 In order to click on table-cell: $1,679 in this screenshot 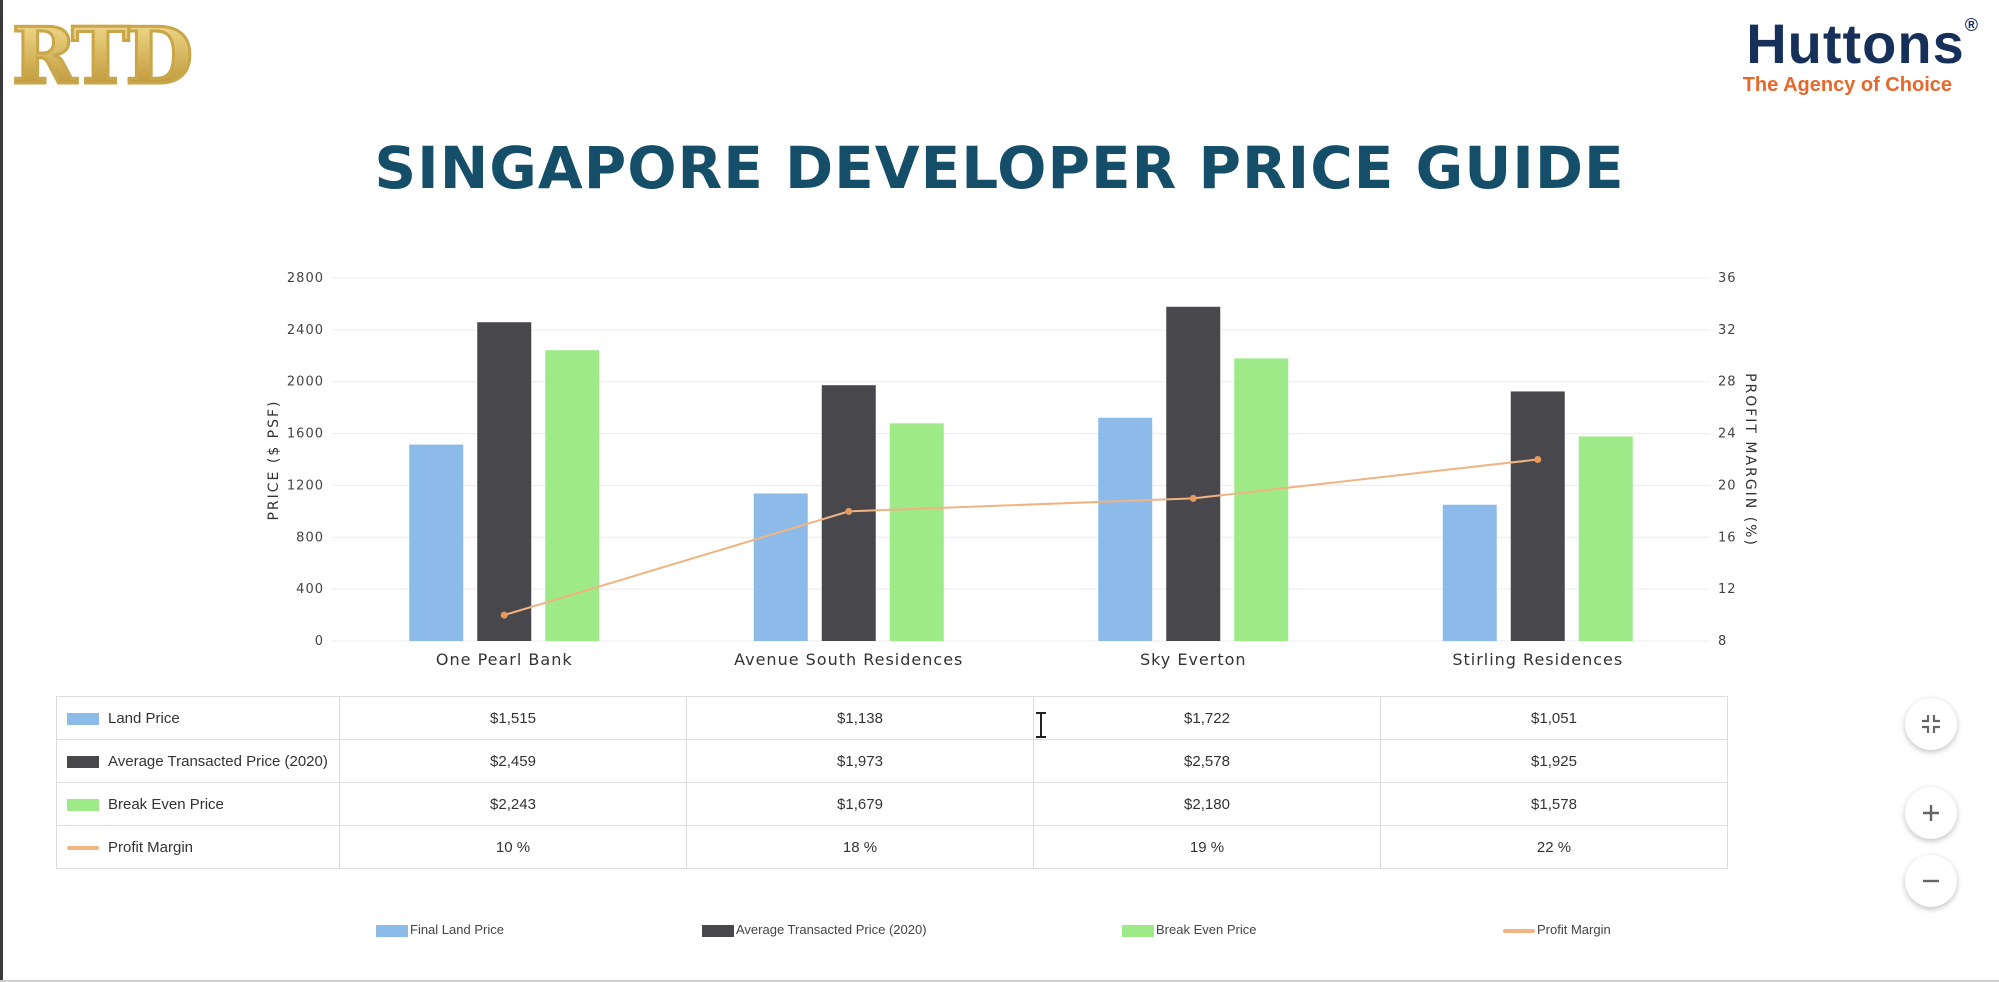, I will do `click(860, 804)`.